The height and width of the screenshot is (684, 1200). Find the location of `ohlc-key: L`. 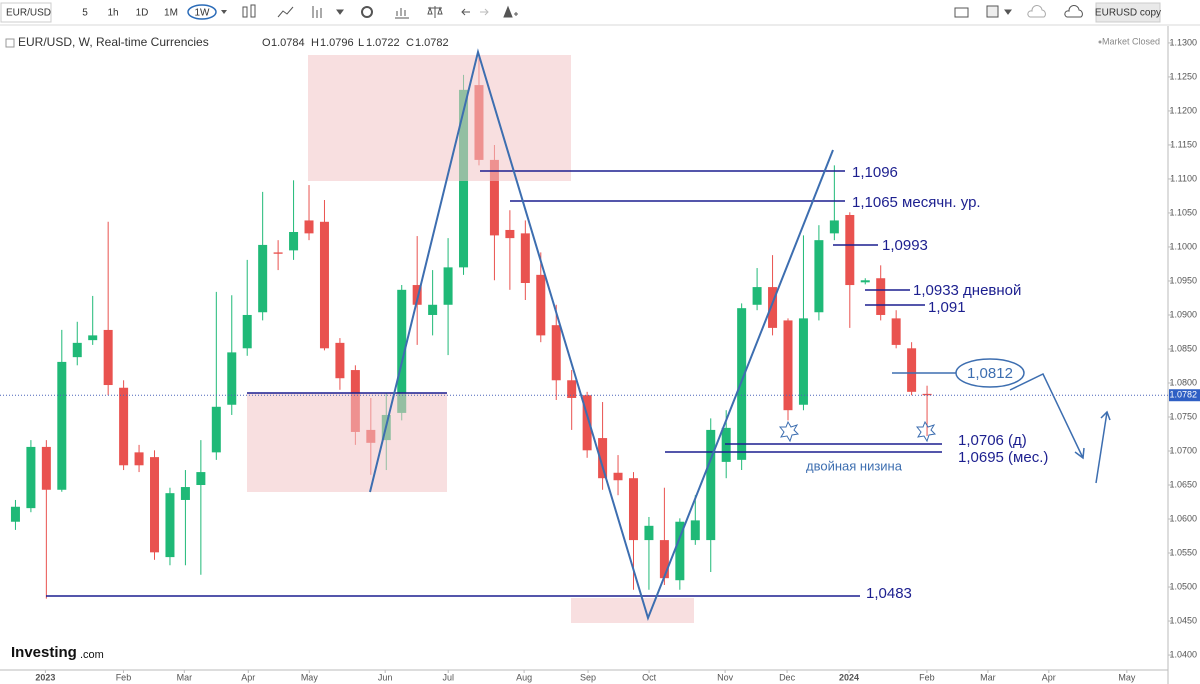

ohlc-key: L is located at coordinates (361, 43).